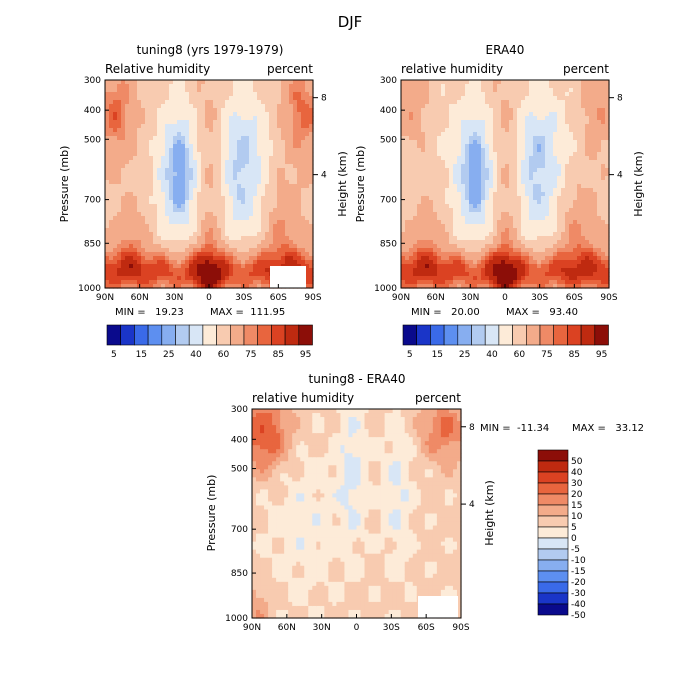  What do you see at coordinates (305, 355) in the screenshot?
I see `colorbar-label: 95` at bounding box center [305, 355].